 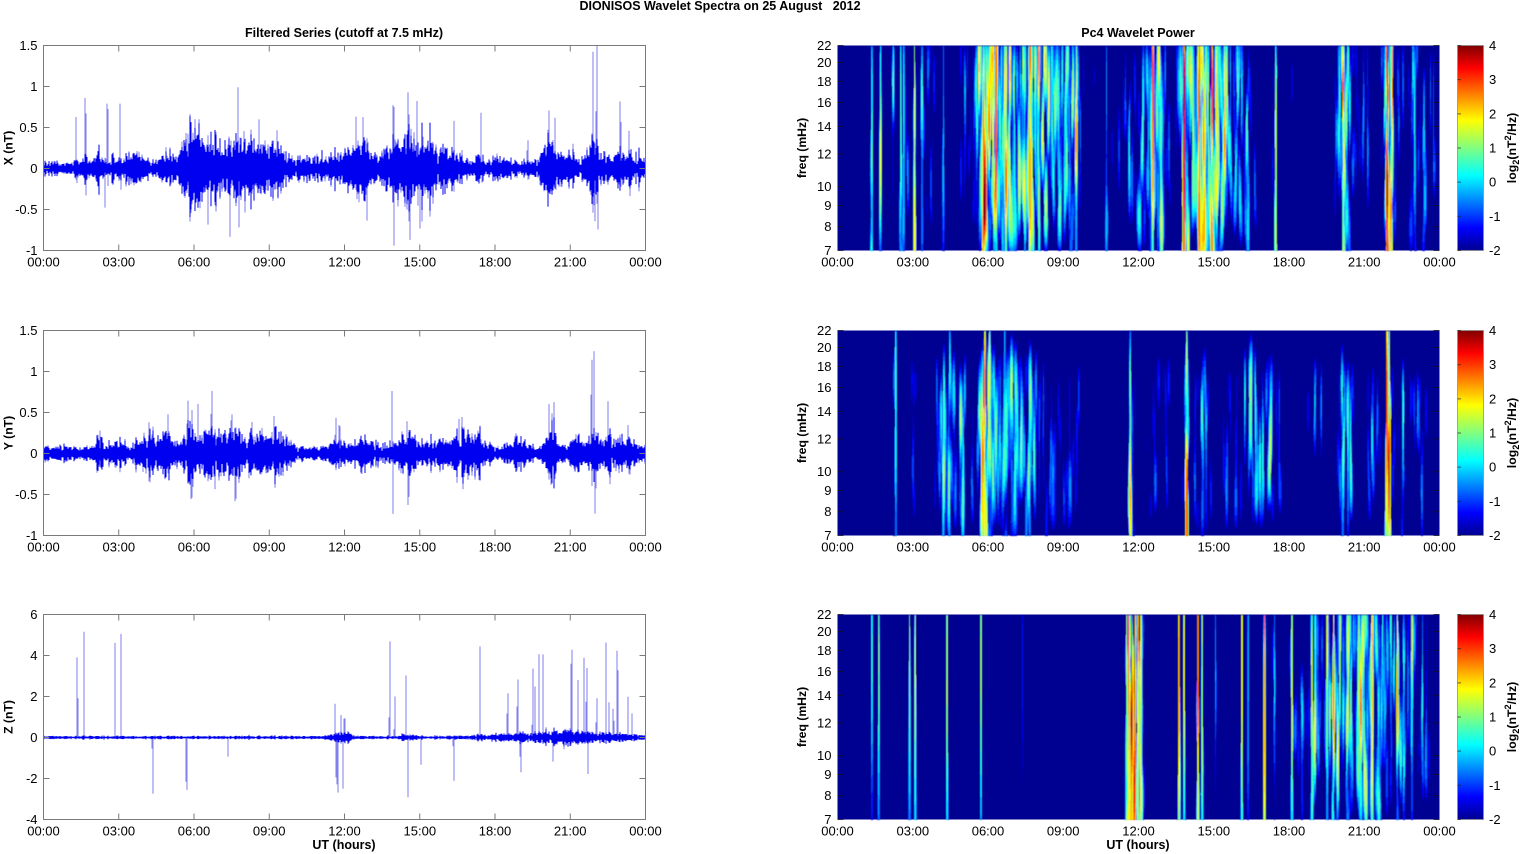 What do you see at coordinates (28, 45) in the screenshot?
I see `svg-text: 1.5` at bounding box center [28, 45].